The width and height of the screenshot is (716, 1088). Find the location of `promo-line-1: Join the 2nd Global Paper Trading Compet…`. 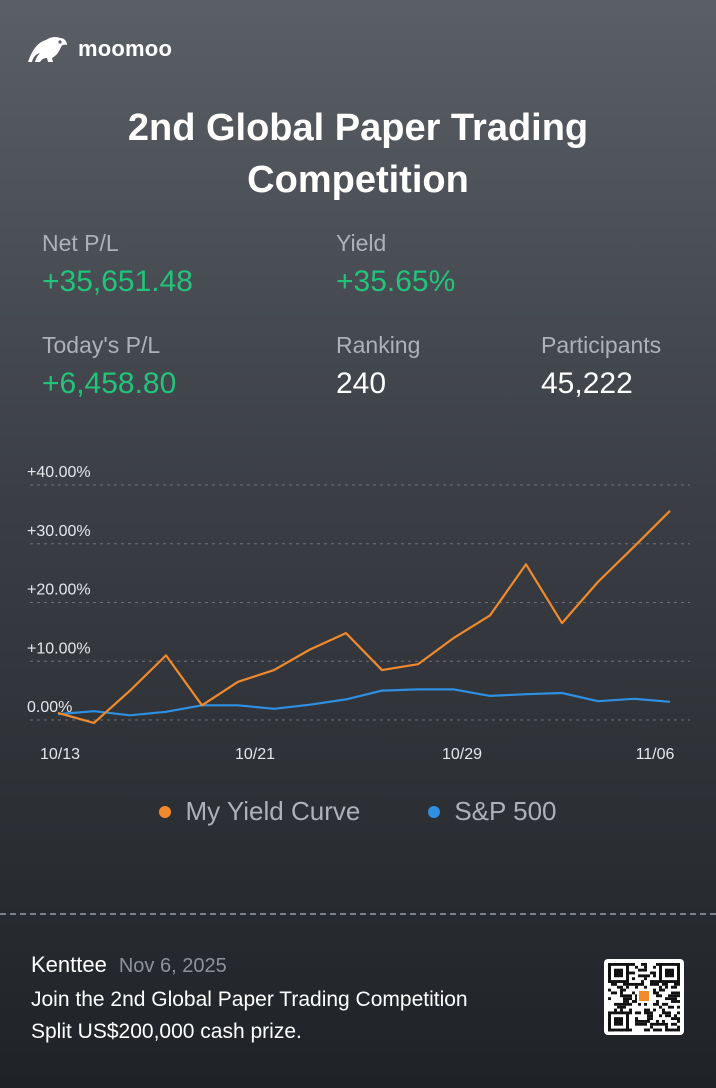

promo-line-1: Join the 2nd Global Paper Trading Compet… is located at coordinates (249, 999).